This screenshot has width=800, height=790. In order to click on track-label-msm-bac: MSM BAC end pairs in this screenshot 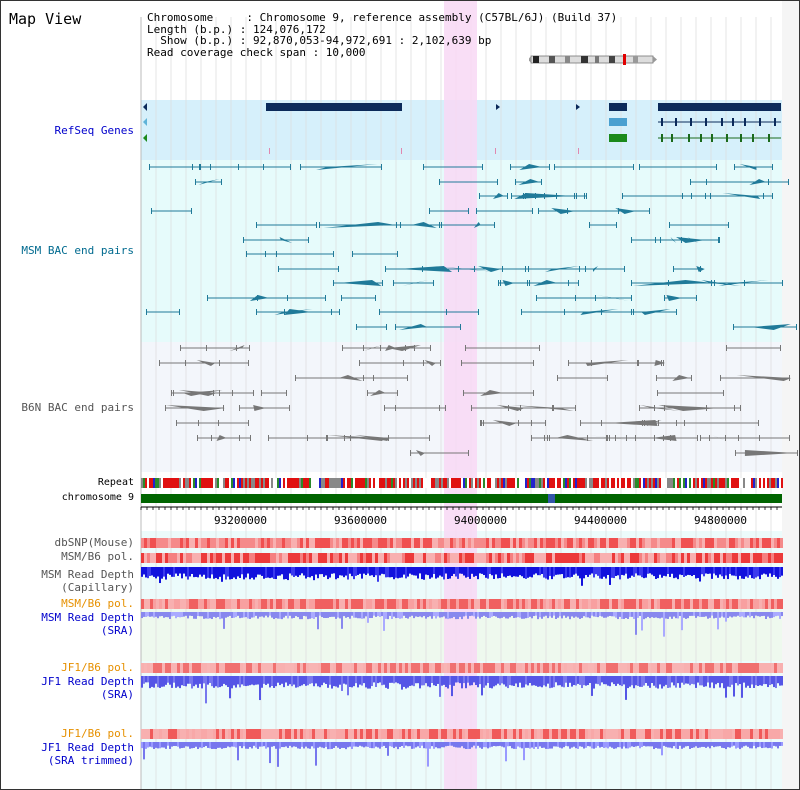, I will do `click(77, 250)`.